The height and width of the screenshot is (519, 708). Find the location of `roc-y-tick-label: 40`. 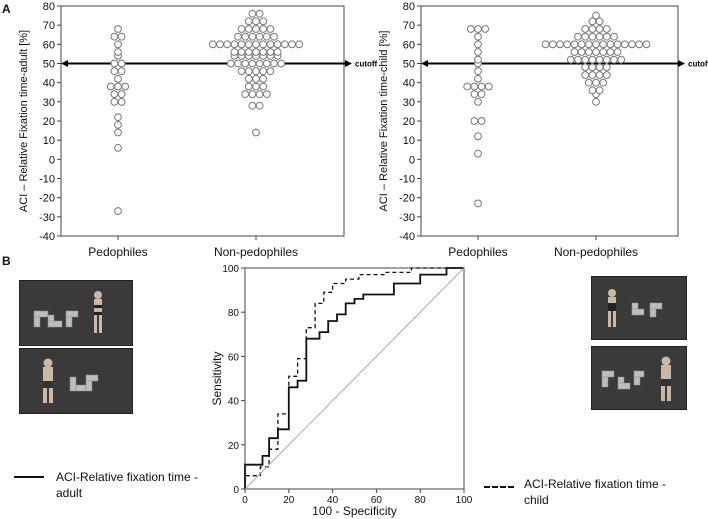

roc-y-tick-label: 40 is located at coordinates (234, 402).